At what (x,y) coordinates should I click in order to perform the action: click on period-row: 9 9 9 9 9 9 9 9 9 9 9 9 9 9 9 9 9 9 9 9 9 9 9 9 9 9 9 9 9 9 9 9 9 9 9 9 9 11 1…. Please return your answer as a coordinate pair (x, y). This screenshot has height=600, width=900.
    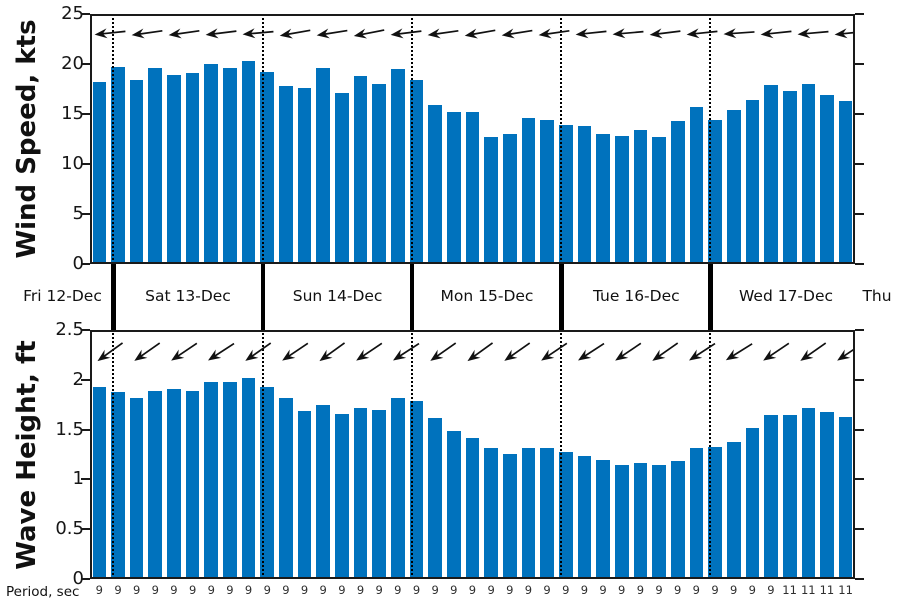
    Looking at the image, I should click on (472, 590).